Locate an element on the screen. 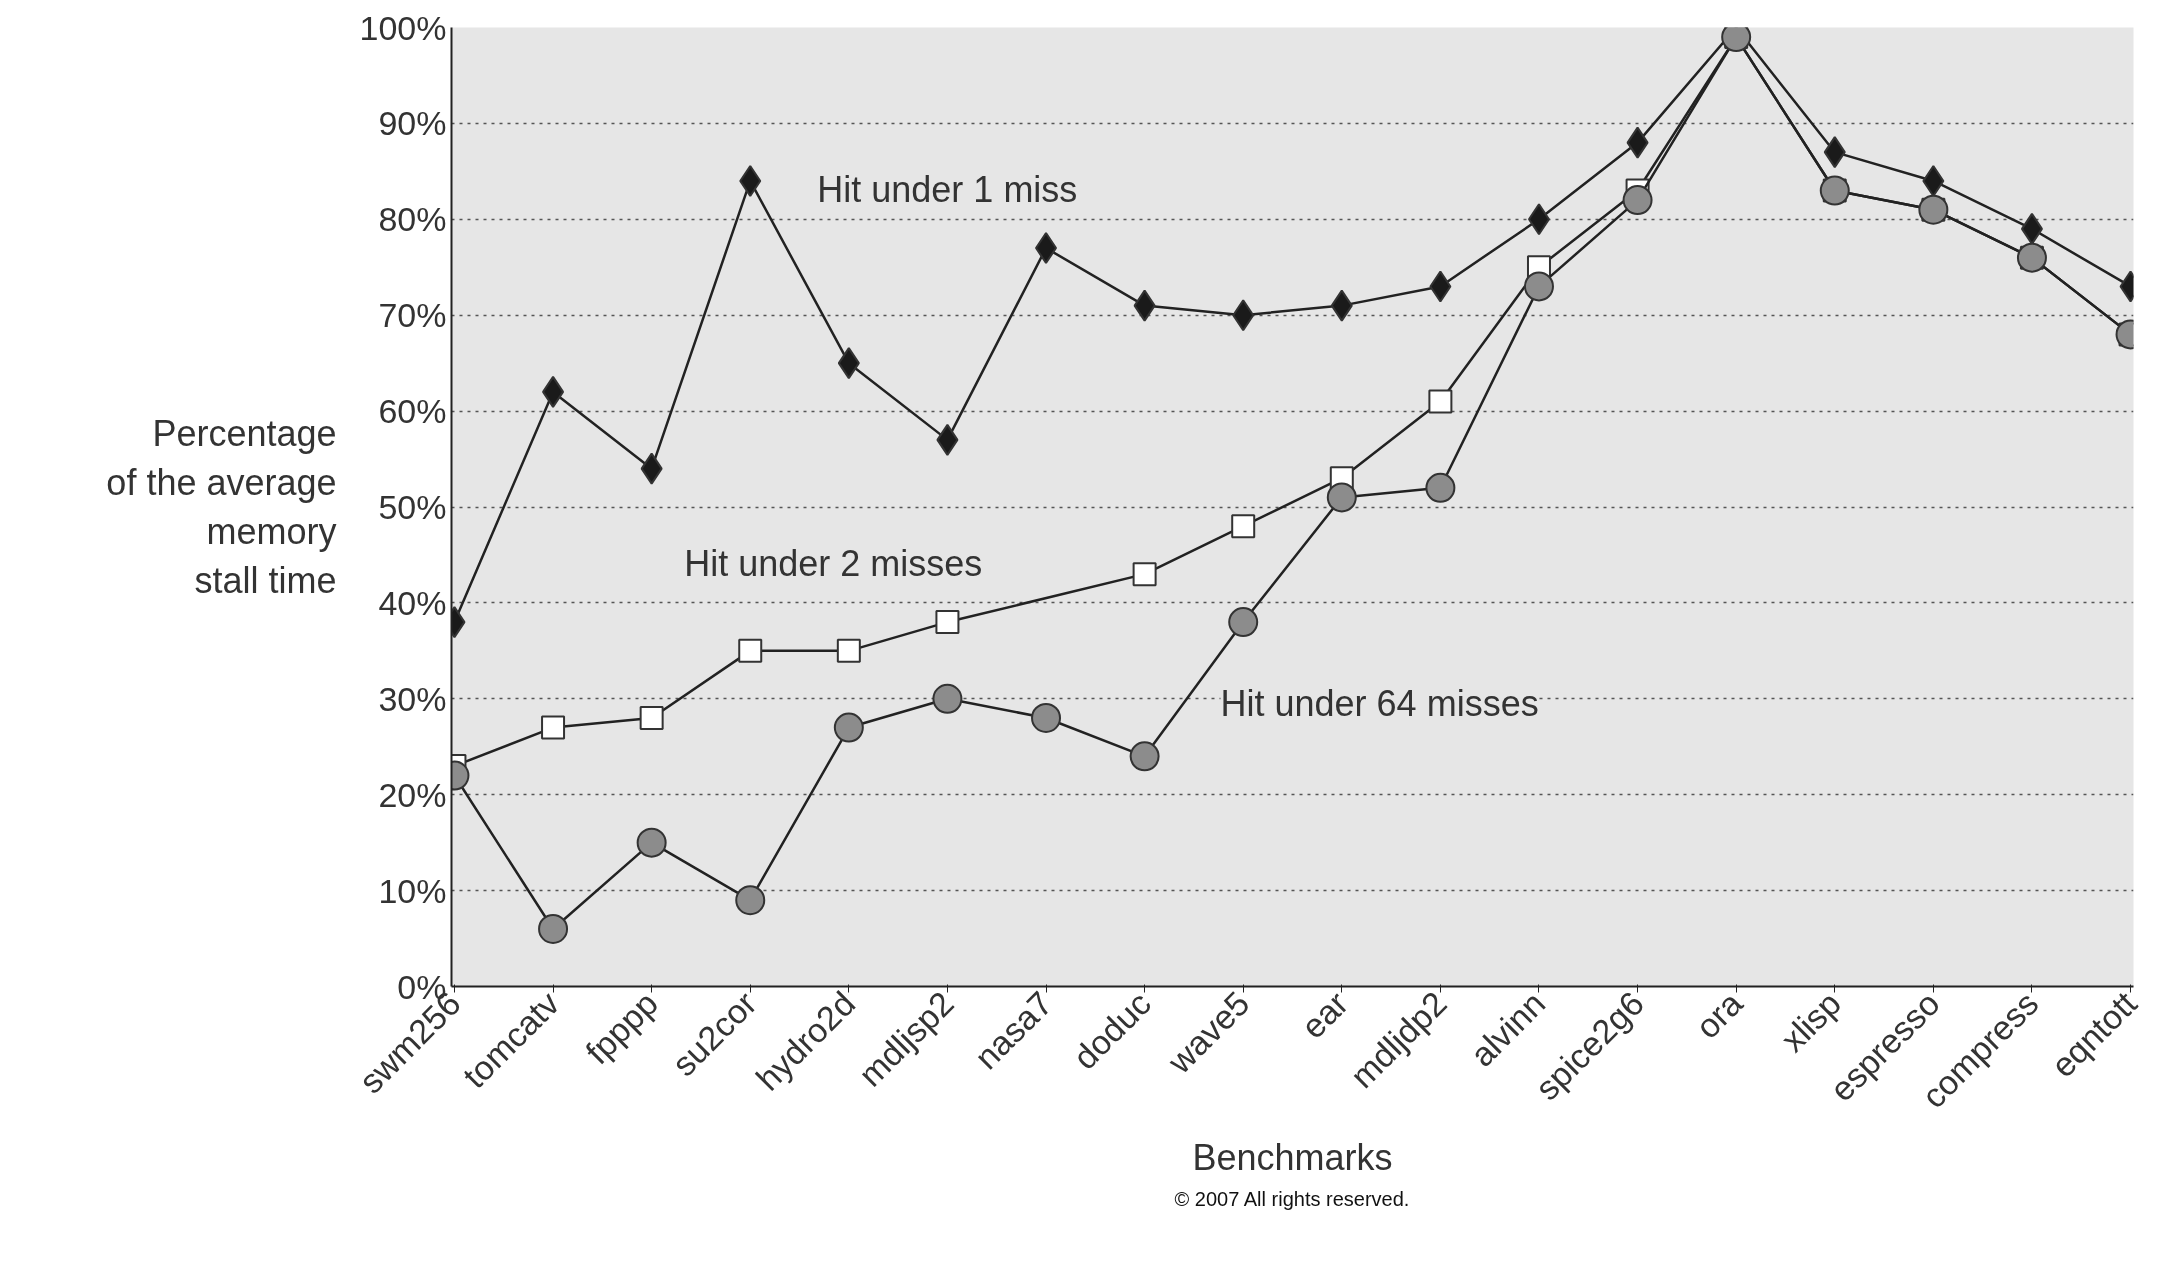  y-tick-label: 40% is located at coordinates (412, 602).